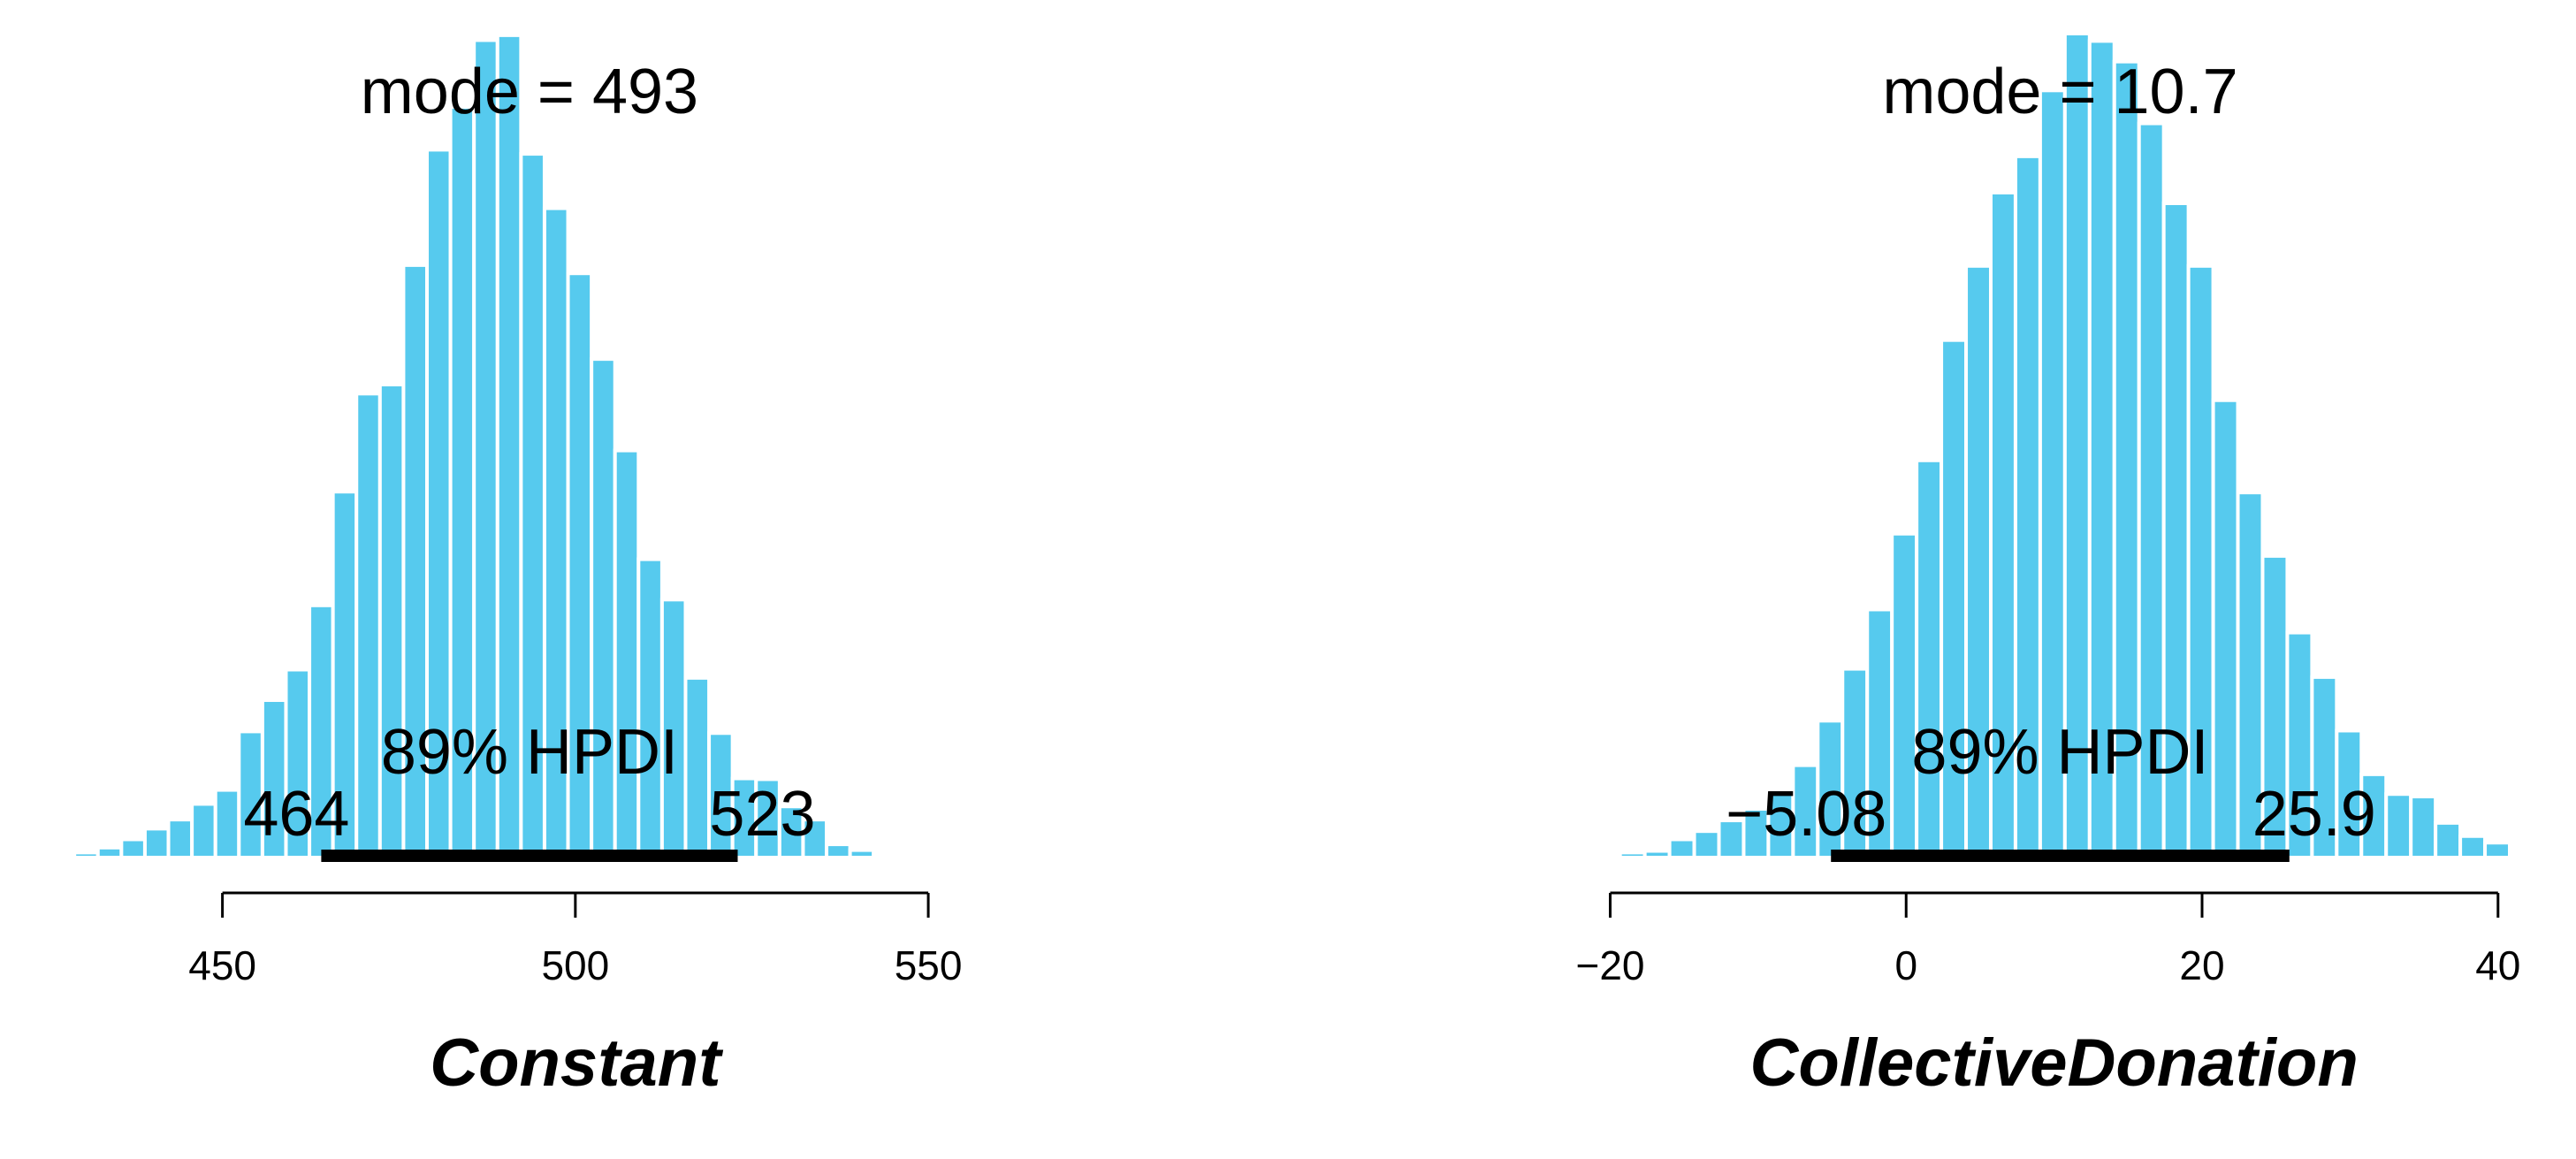 This screenshot has height=1159, width=2576. What do you see at coordinates (929, 965) in the screenshot?
I see `x-tick-label: 550` at bounding box center [929, 965].